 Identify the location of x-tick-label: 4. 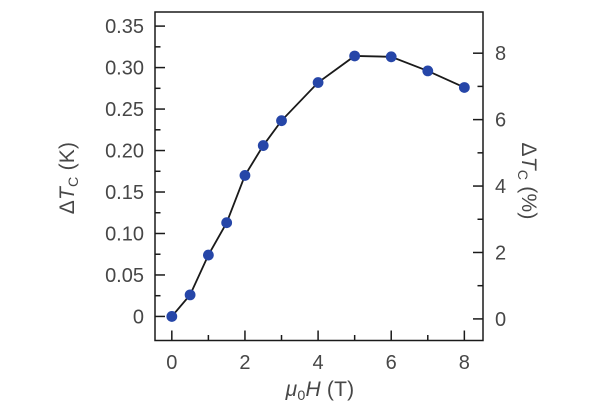
(318, 363).